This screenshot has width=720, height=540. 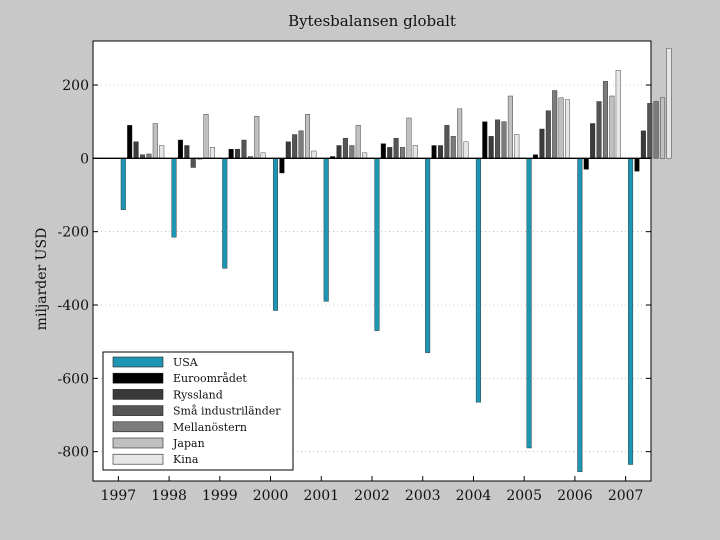 What do you see at coordinates (186, 362) in the screenshot?
I see `legend-label: USA` at bounding box center [186, 362].